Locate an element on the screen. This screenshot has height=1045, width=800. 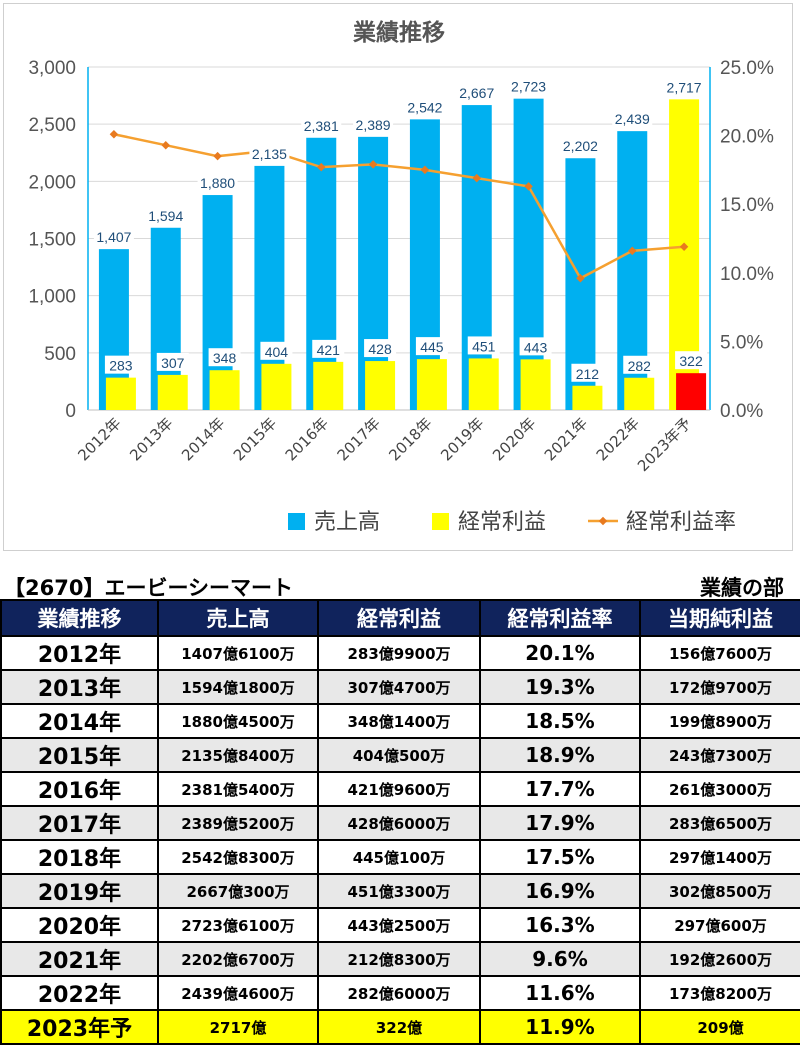
year-cell: 2019年 is located at coordinates (79, 891).